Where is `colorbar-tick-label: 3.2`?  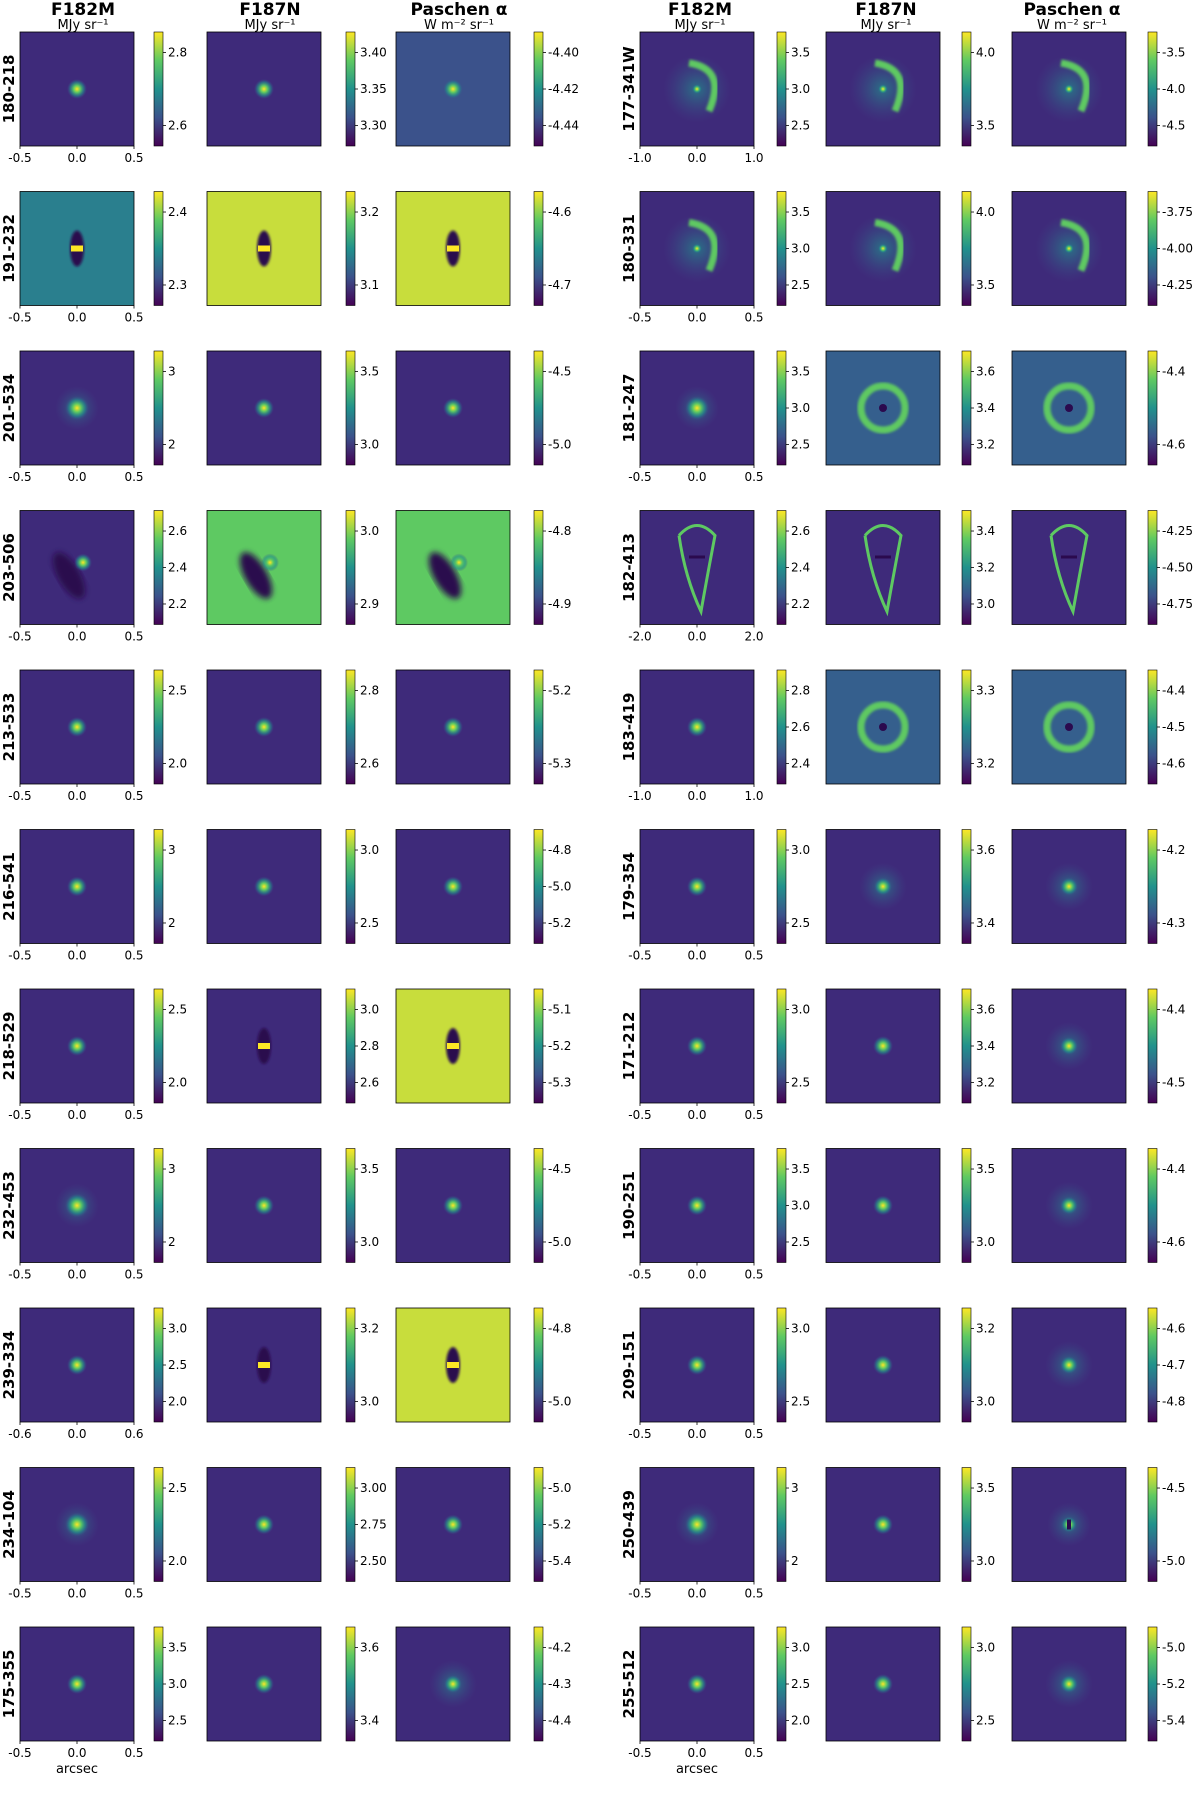
colorbar-tick-label: 3.2 is located at coordinates (985, 763).